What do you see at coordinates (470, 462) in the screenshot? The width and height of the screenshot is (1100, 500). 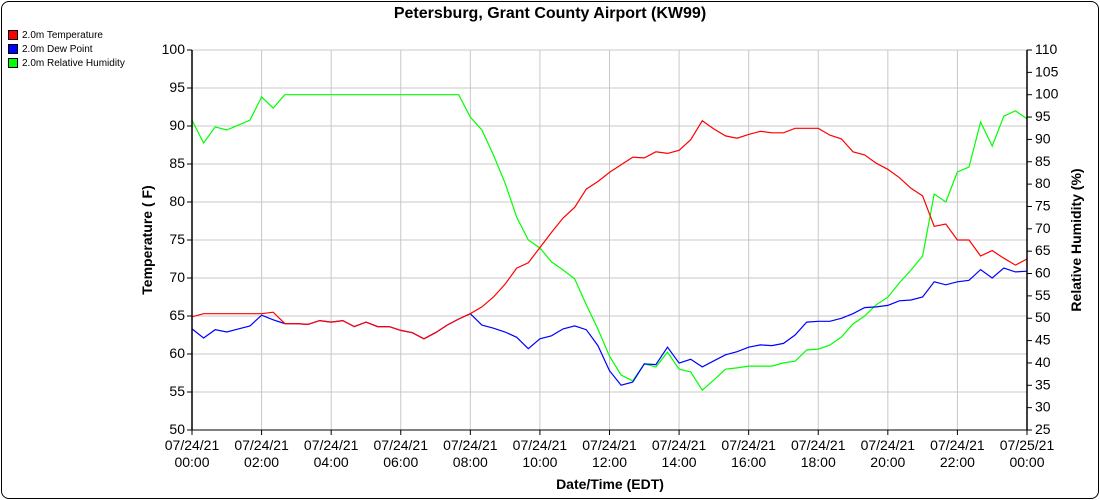 I see `x-tick-label-time: 08:00` at bounding box center [470, 462].